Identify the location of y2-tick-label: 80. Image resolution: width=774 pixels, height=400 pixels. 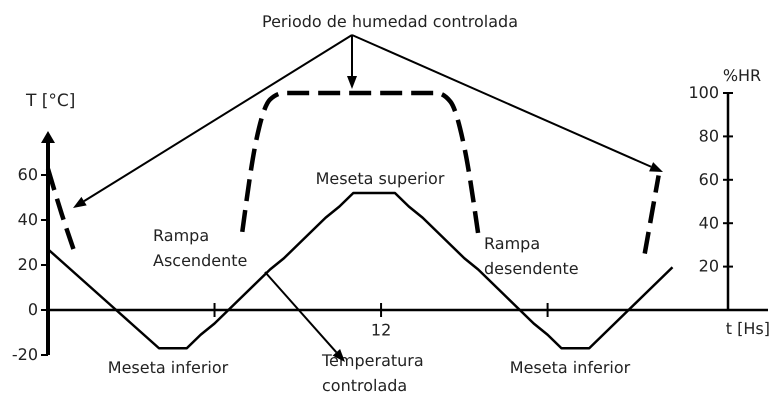
(708, 136).